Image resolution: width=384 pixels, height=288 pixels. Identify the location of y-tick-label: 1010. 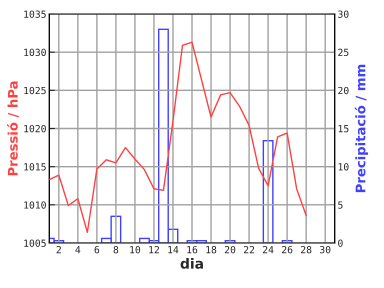
(35, 205).